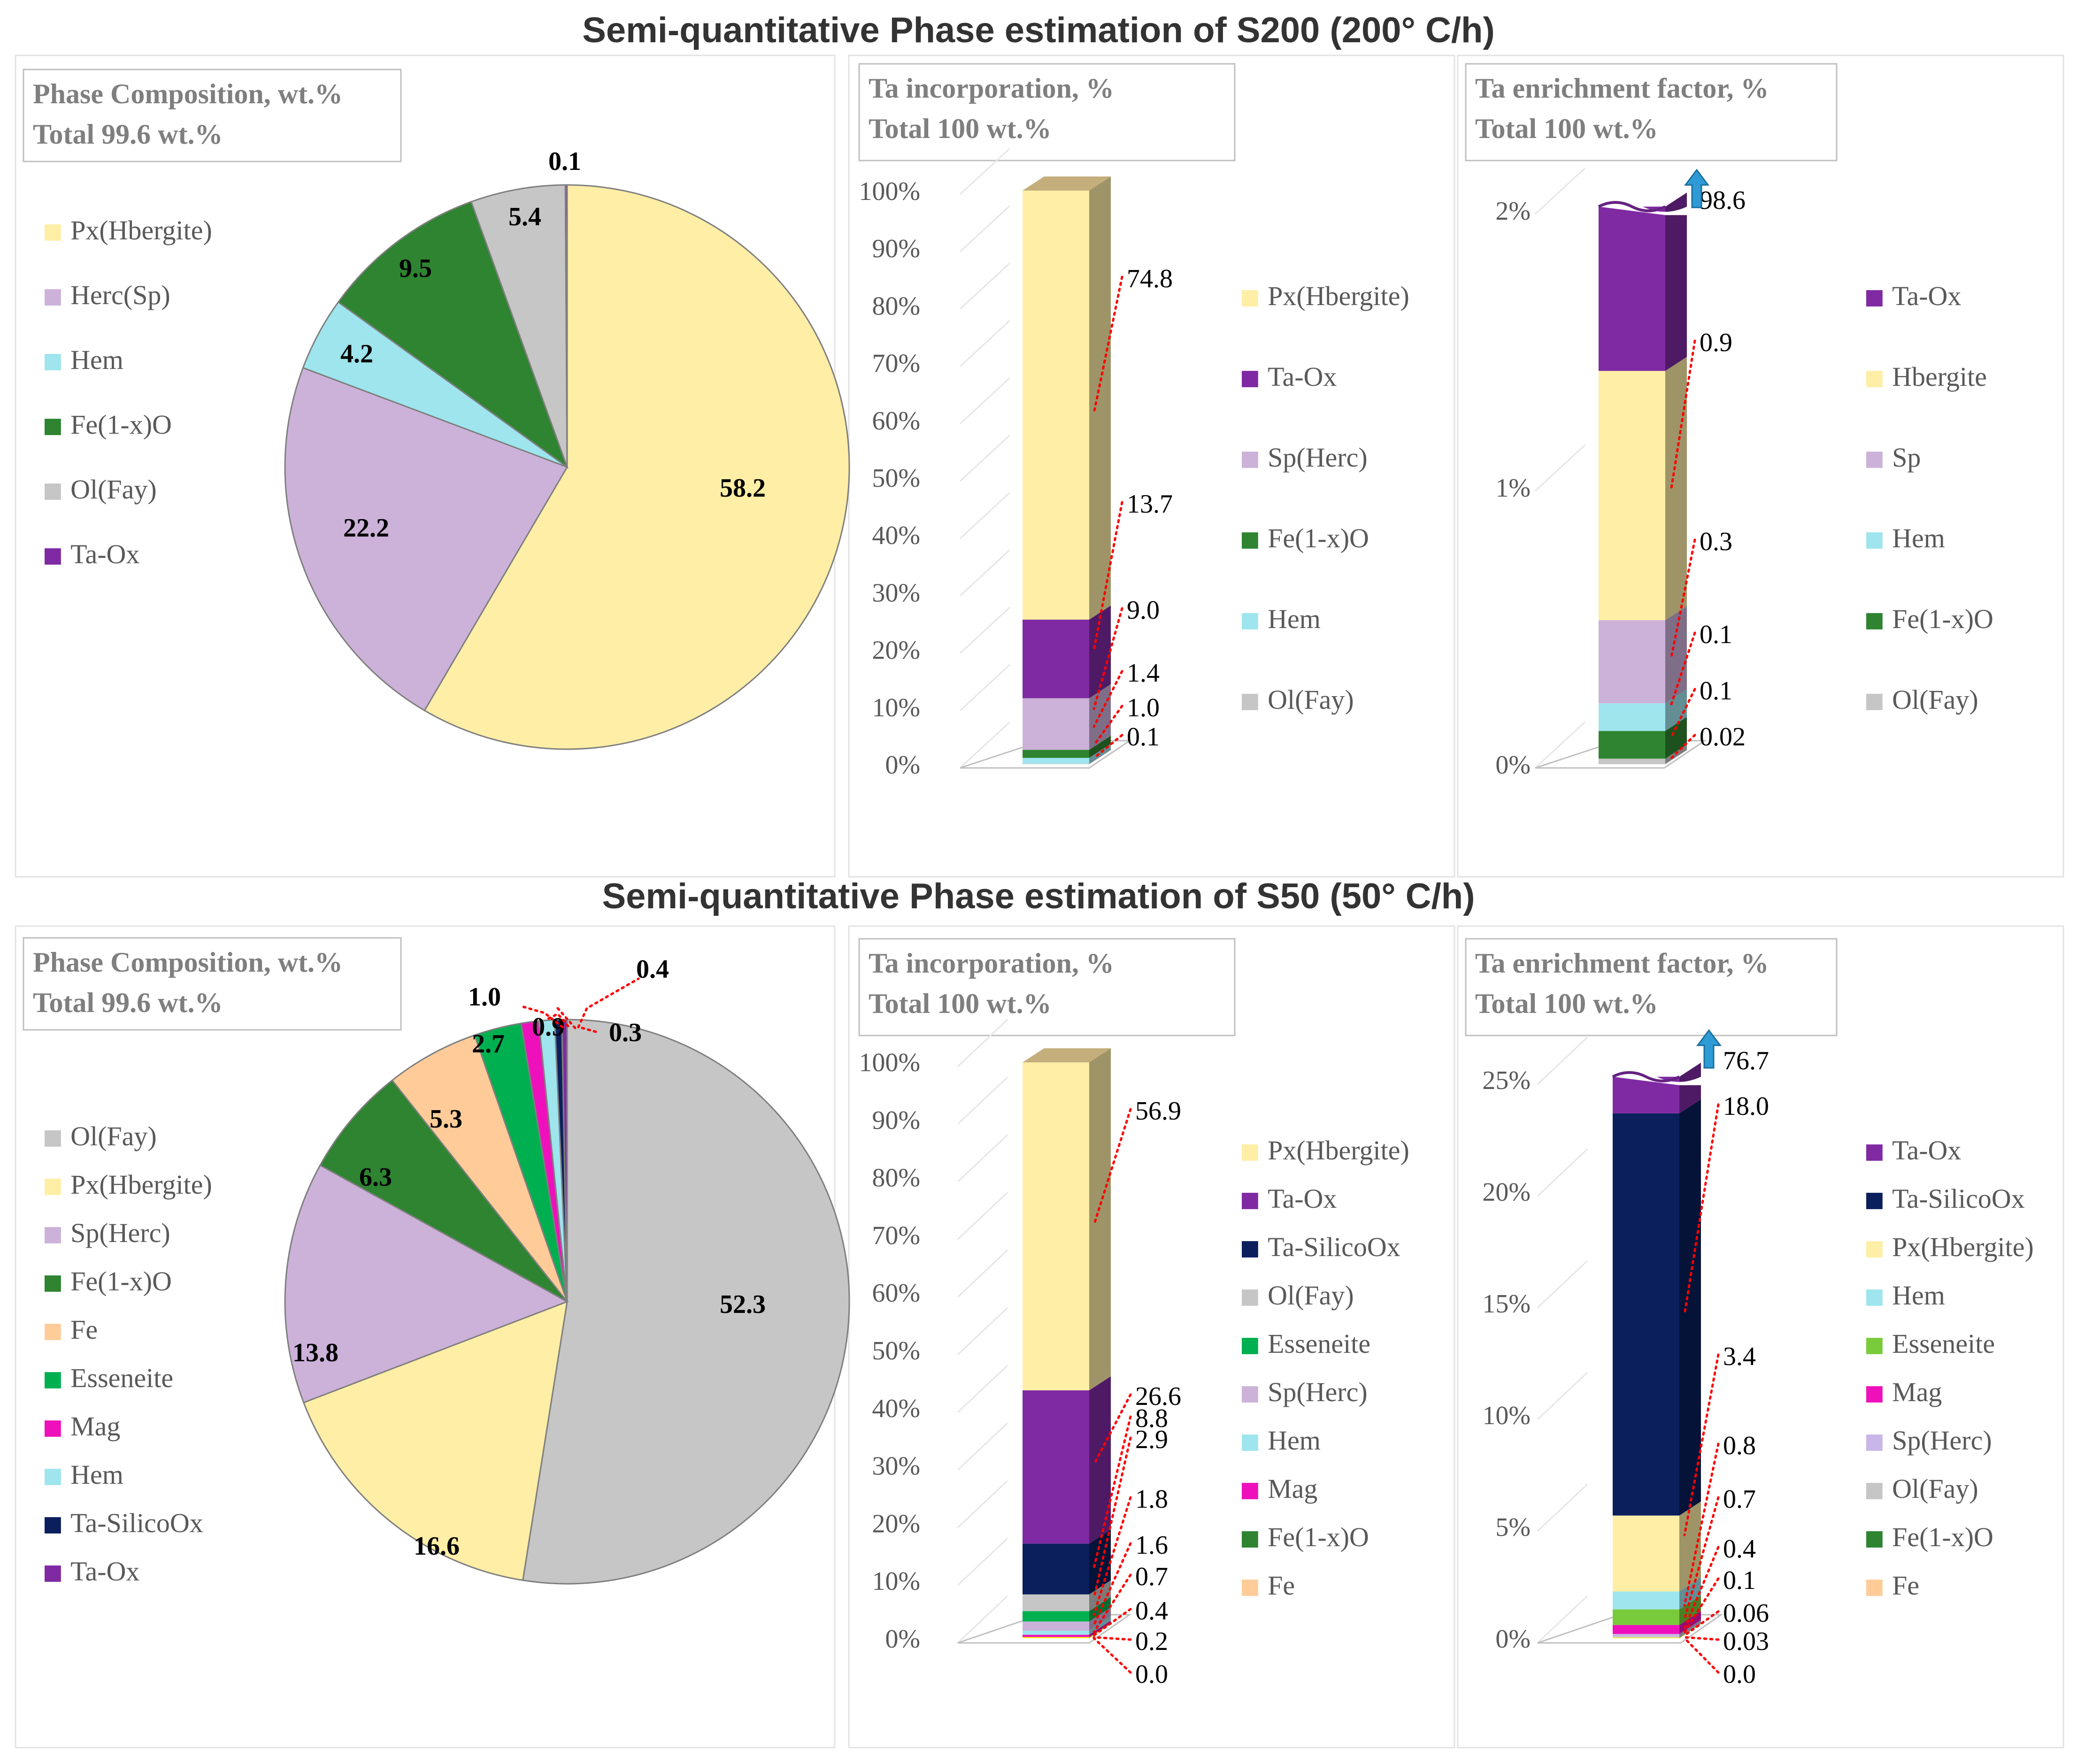  Describe the element at coordinates (1151, 1577) in the screenshot. I see `bar-data-label: 0.7` at that location.